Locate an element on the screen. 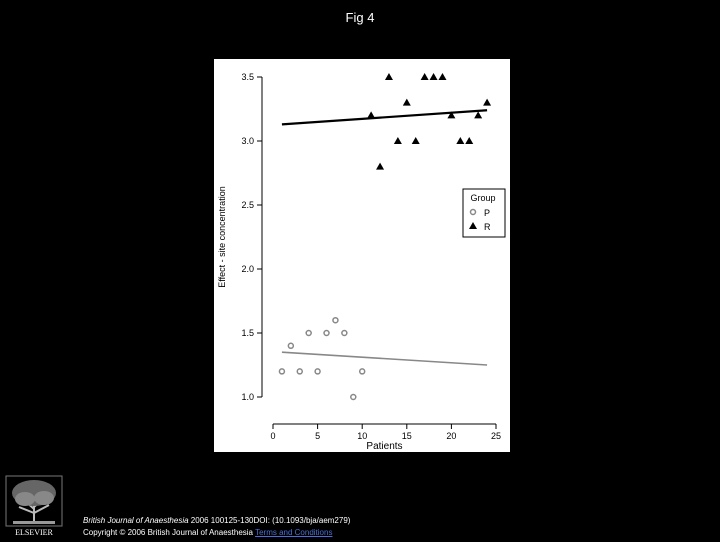  y-tick-label: 1.5 is located at coordinates (247, 333).